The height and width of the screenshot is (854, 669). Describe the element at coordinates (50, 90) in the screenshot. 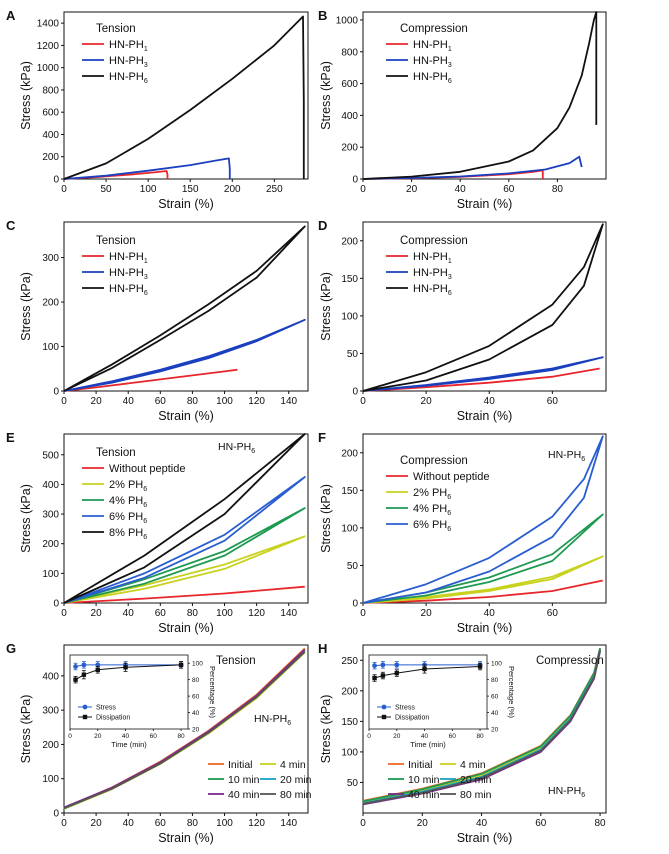

I see `y-tick-label: 800` at that location.